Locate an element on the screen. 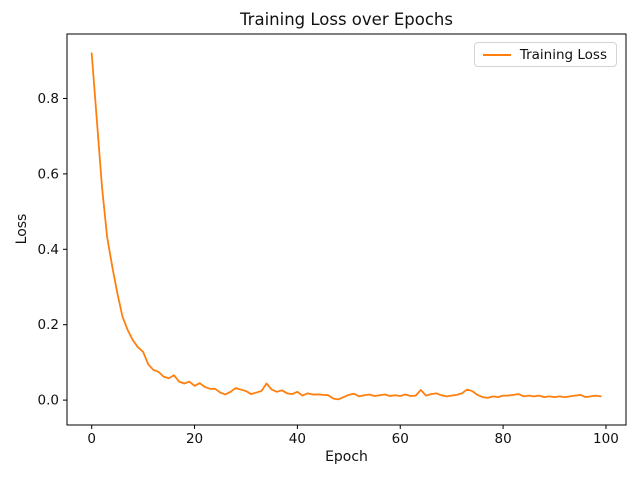 This screenshot has width=640, height=480. x-tick-label: 100 is located at coordinates (606, 439).